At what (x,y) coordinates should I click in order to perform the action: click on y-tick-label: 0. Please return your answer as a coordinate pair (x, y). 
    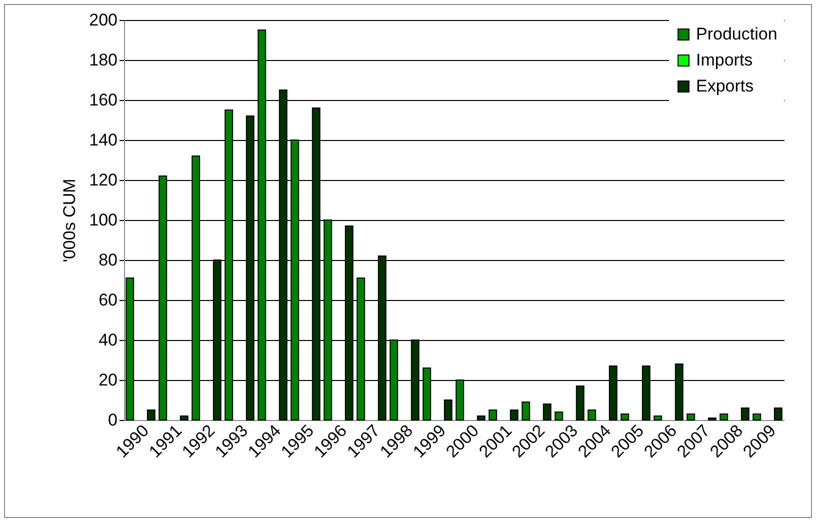
    Looking at the image, I should click on (113, 420).